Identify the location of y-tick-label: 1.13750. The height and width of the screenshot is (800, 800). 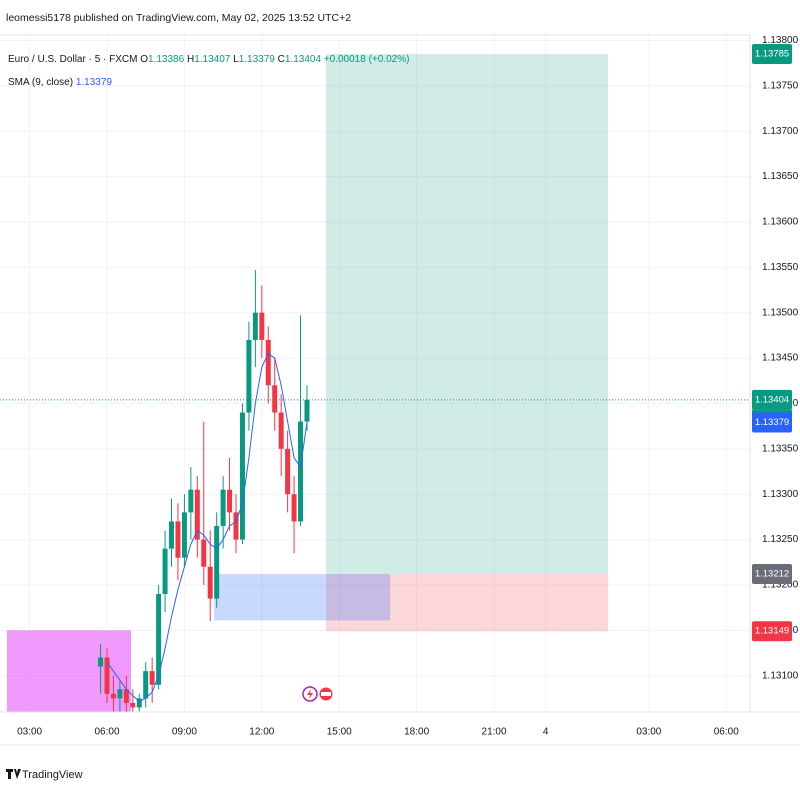
(780, 85).